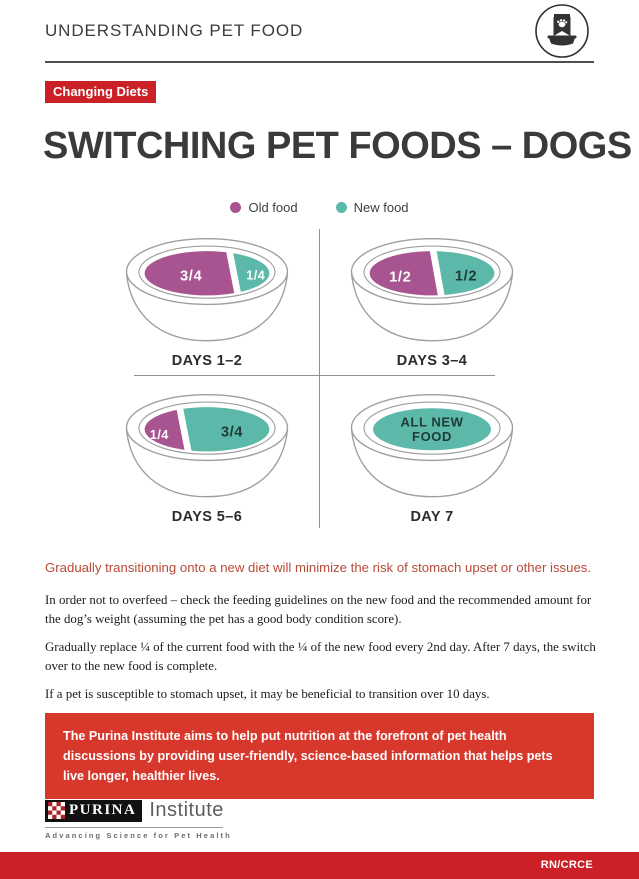 Image resolution: width=639 pixels, height=879 pixels. What do you see at coordinates (319, 62) in the screenshot?
I see `header-divider` at bounding box center [319, 62].